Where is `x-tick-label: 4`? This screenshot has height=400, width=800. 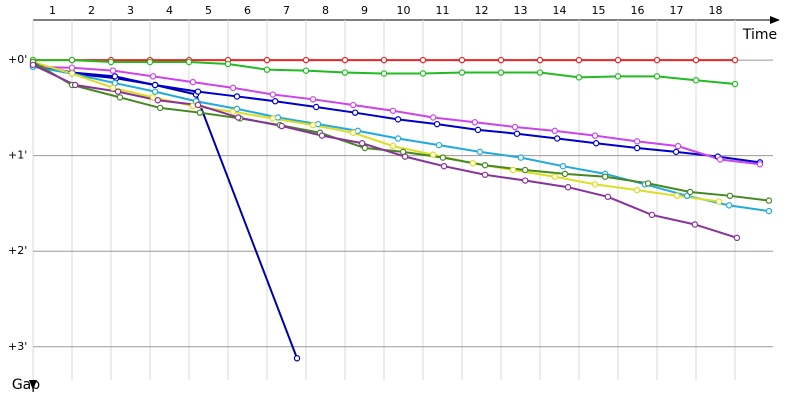
x-tick-label: 4 is located at coordinates (169, 10).